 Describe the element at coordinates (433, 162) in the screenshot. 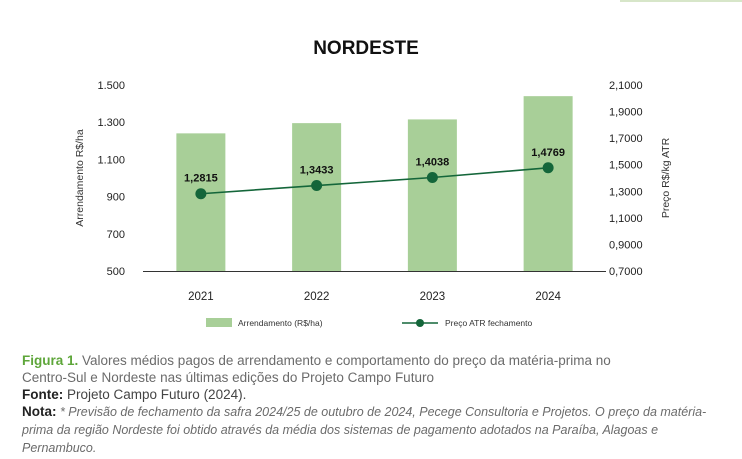

I see `data-label: 1,4038` at that location.